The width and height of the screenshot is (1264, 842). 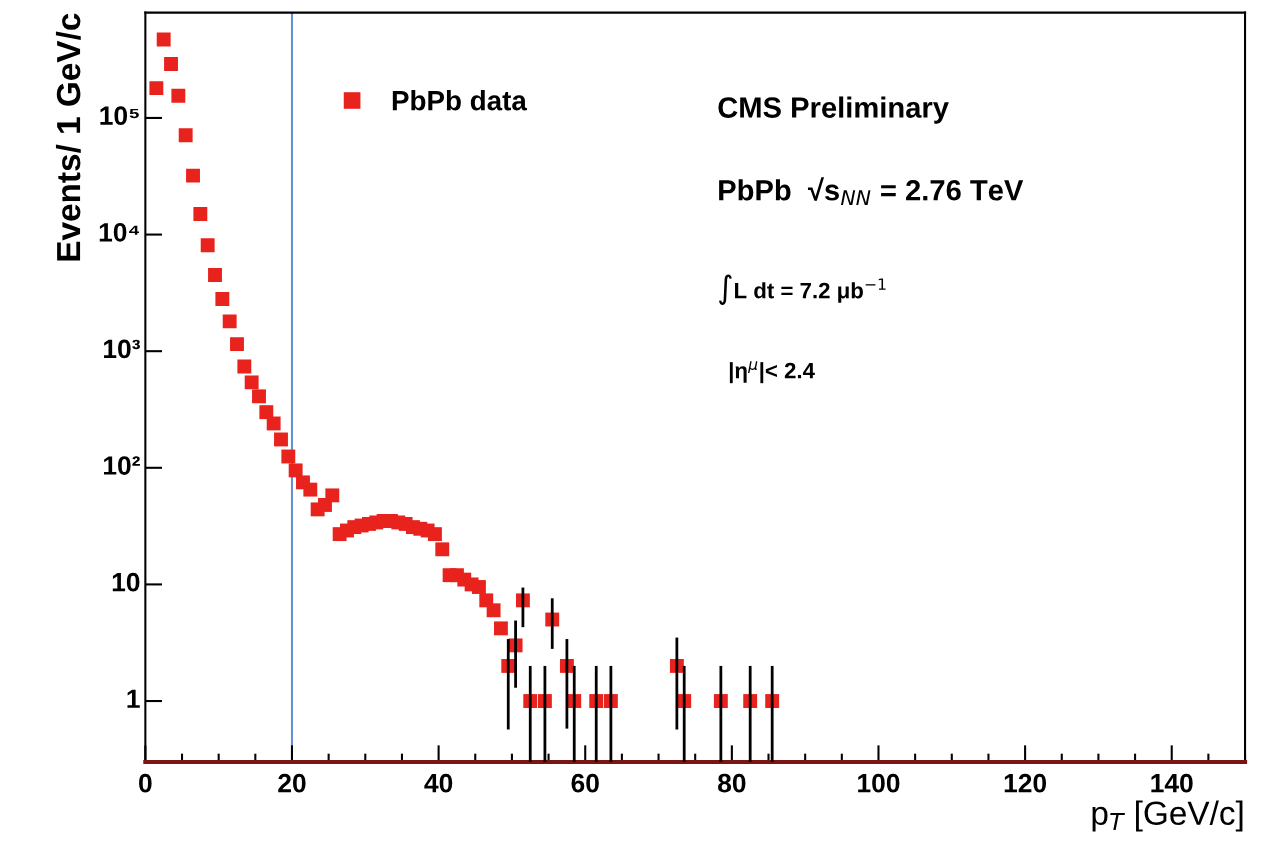 I want to click on annotation: PbPb √s$_{NN}$ = 2.76 TeV, so click(x=871, y=191).